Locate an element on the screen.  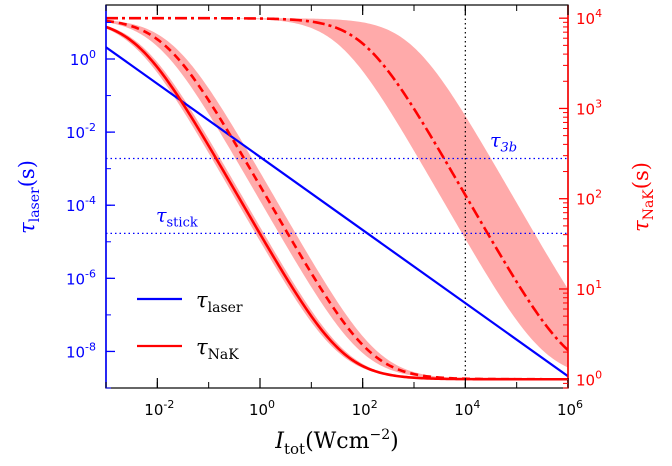
y-right-tick-label-4: 10⁰ is located at coordinates (589, 378).